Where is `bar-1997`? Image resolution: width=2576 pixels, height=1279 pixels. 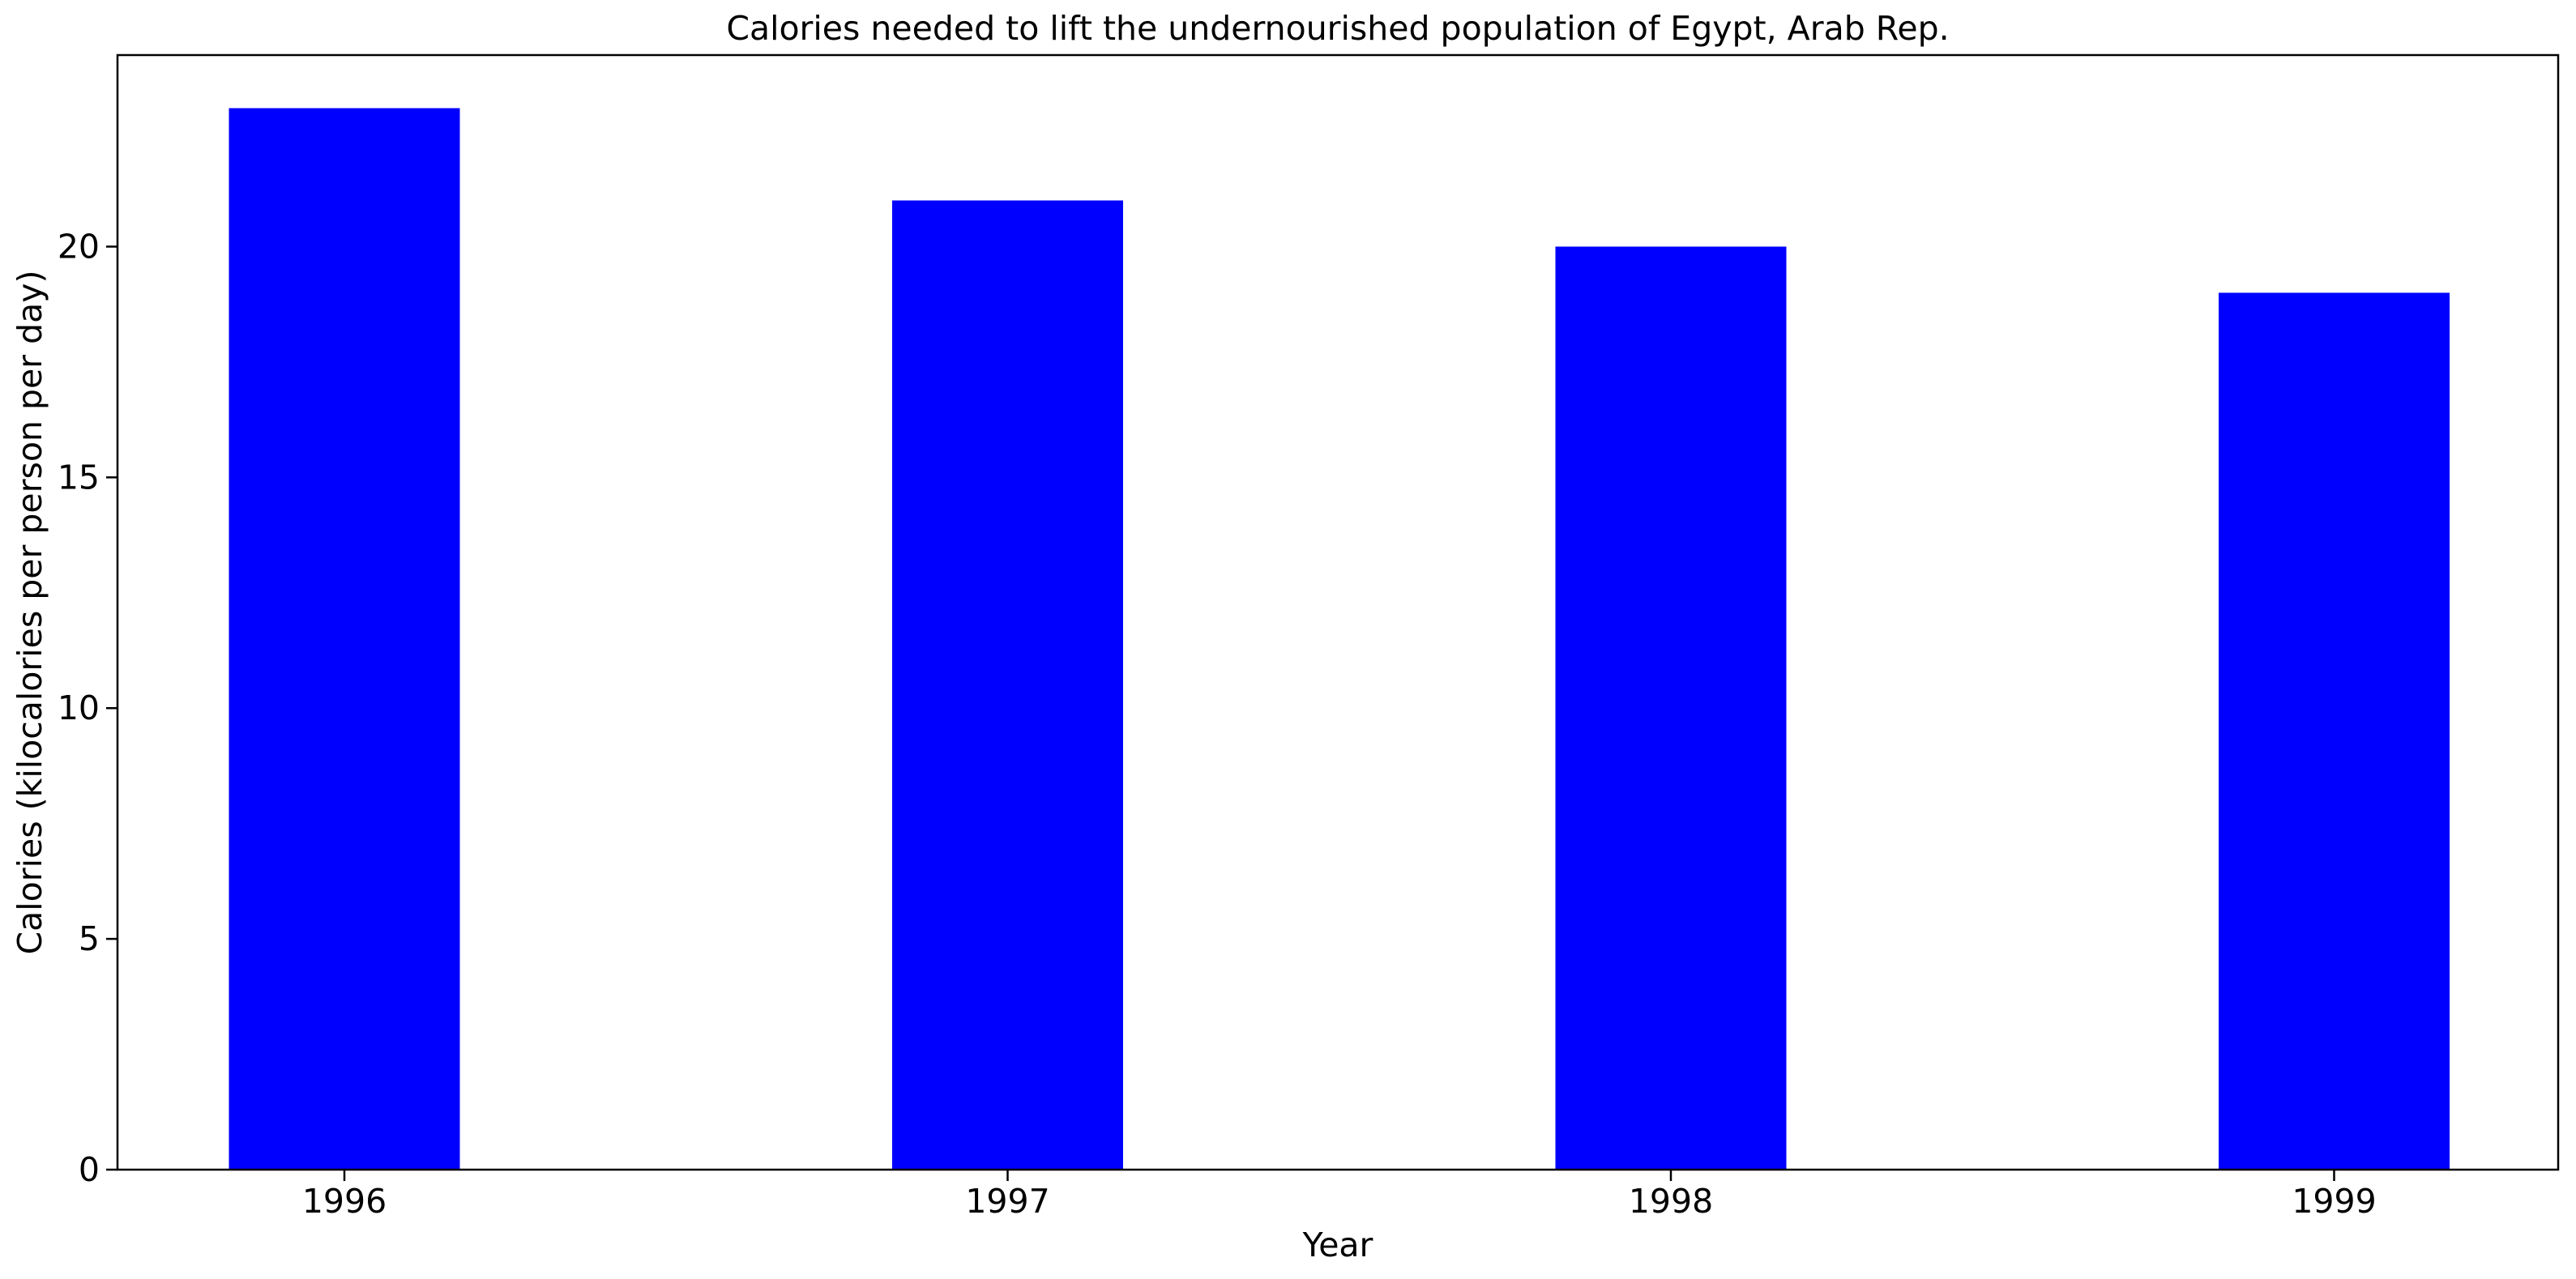 bar-1997 is located at coordinates (1007, 685).